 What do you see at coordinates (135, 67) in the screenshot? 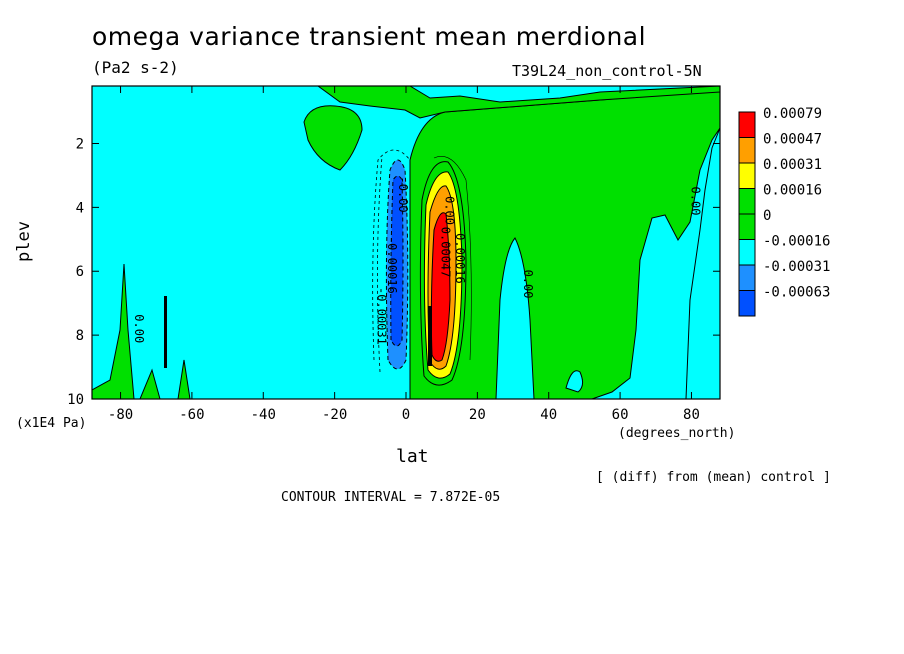
I see `chart-units: (Pa2 s-2)` at bounding box center [135, 67].